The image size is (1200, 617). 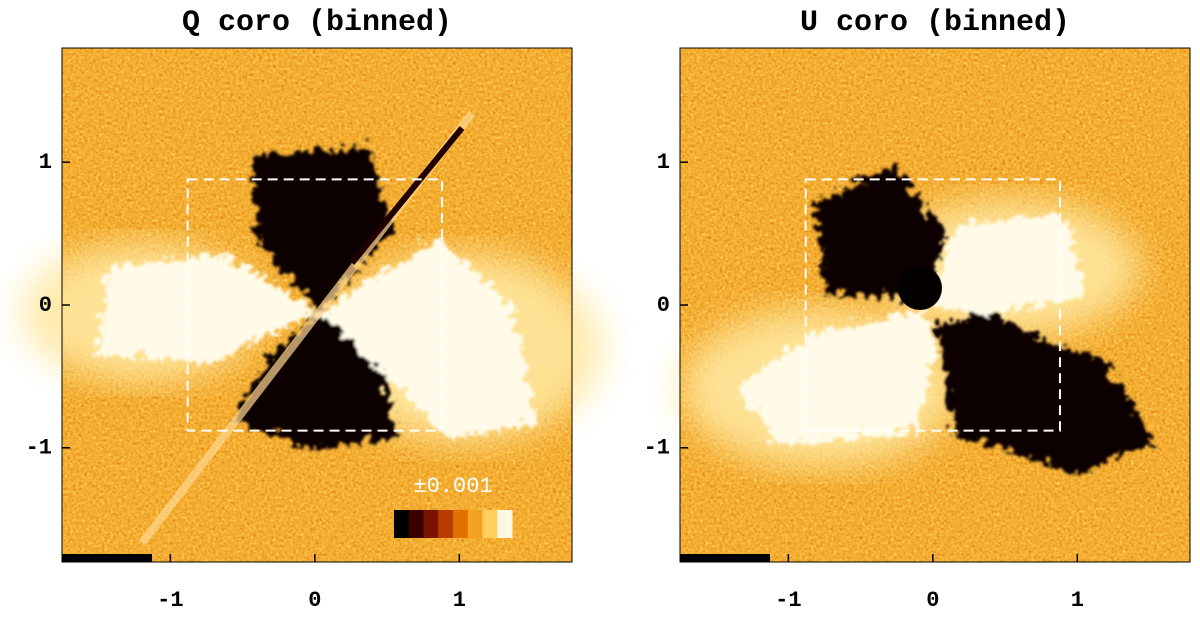 What do you see at coordinates (920, 288) in the screenshot?
I see `dark-core` at bounding box center [920, 288].